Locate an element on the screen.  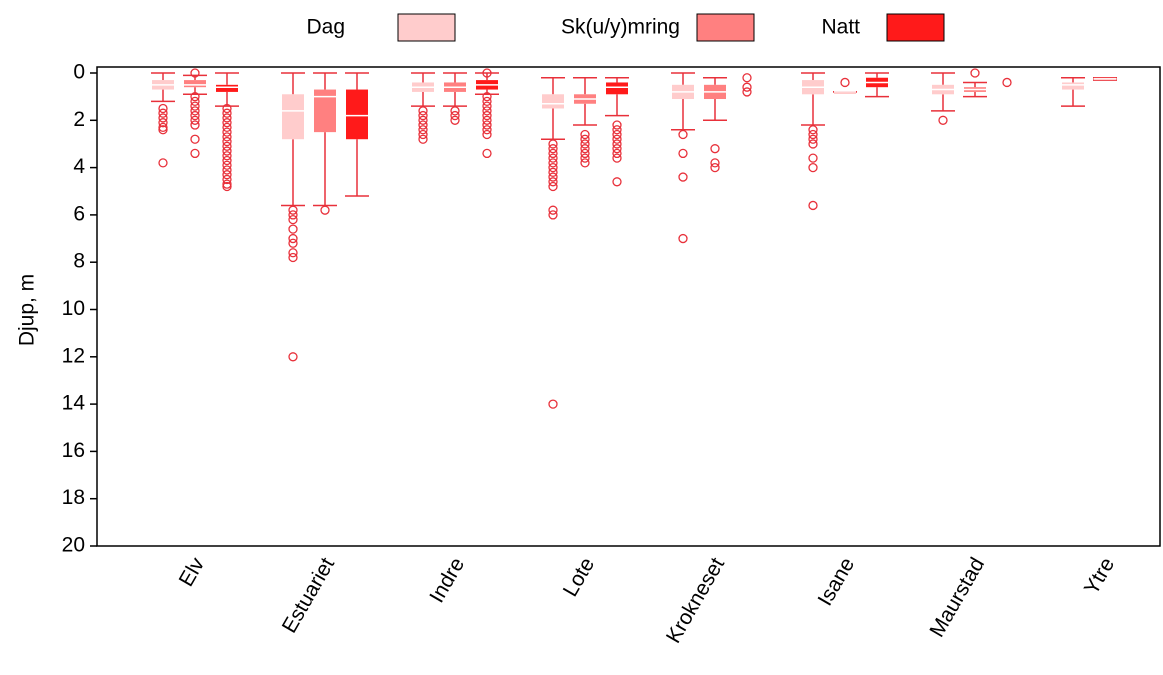
x-tick-label: Isane is located at coordinates (837, 582).